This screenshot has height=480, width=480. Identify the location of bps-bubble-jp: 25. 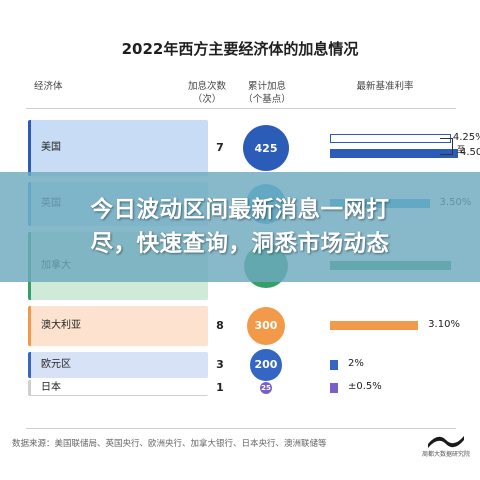
(266, 388).